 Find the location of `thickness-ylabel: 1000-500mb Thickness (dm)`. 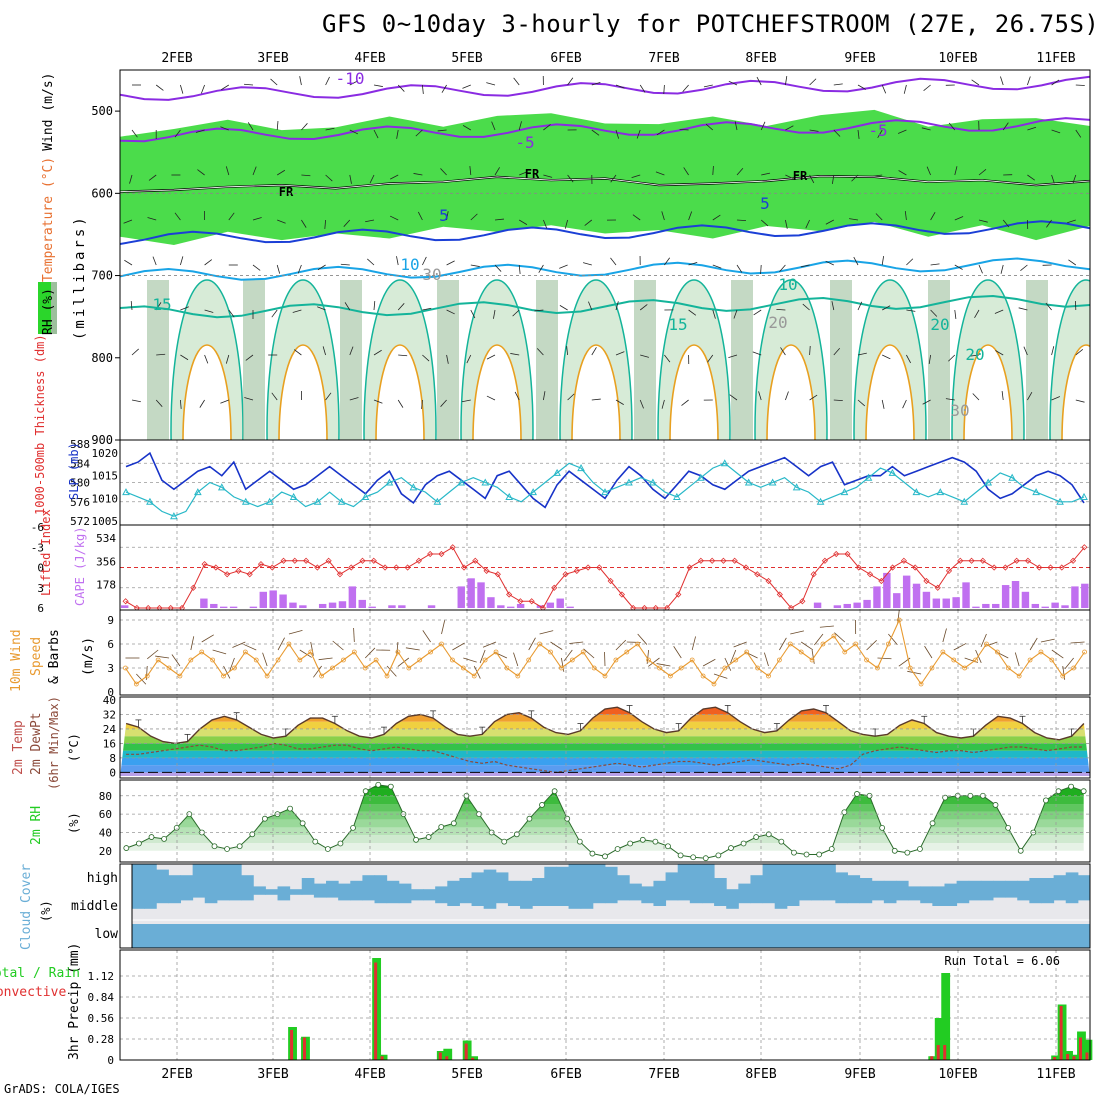

thickness-ylabel: 1000-500mb Thickness (dm) is located at coordinates (40, 424).